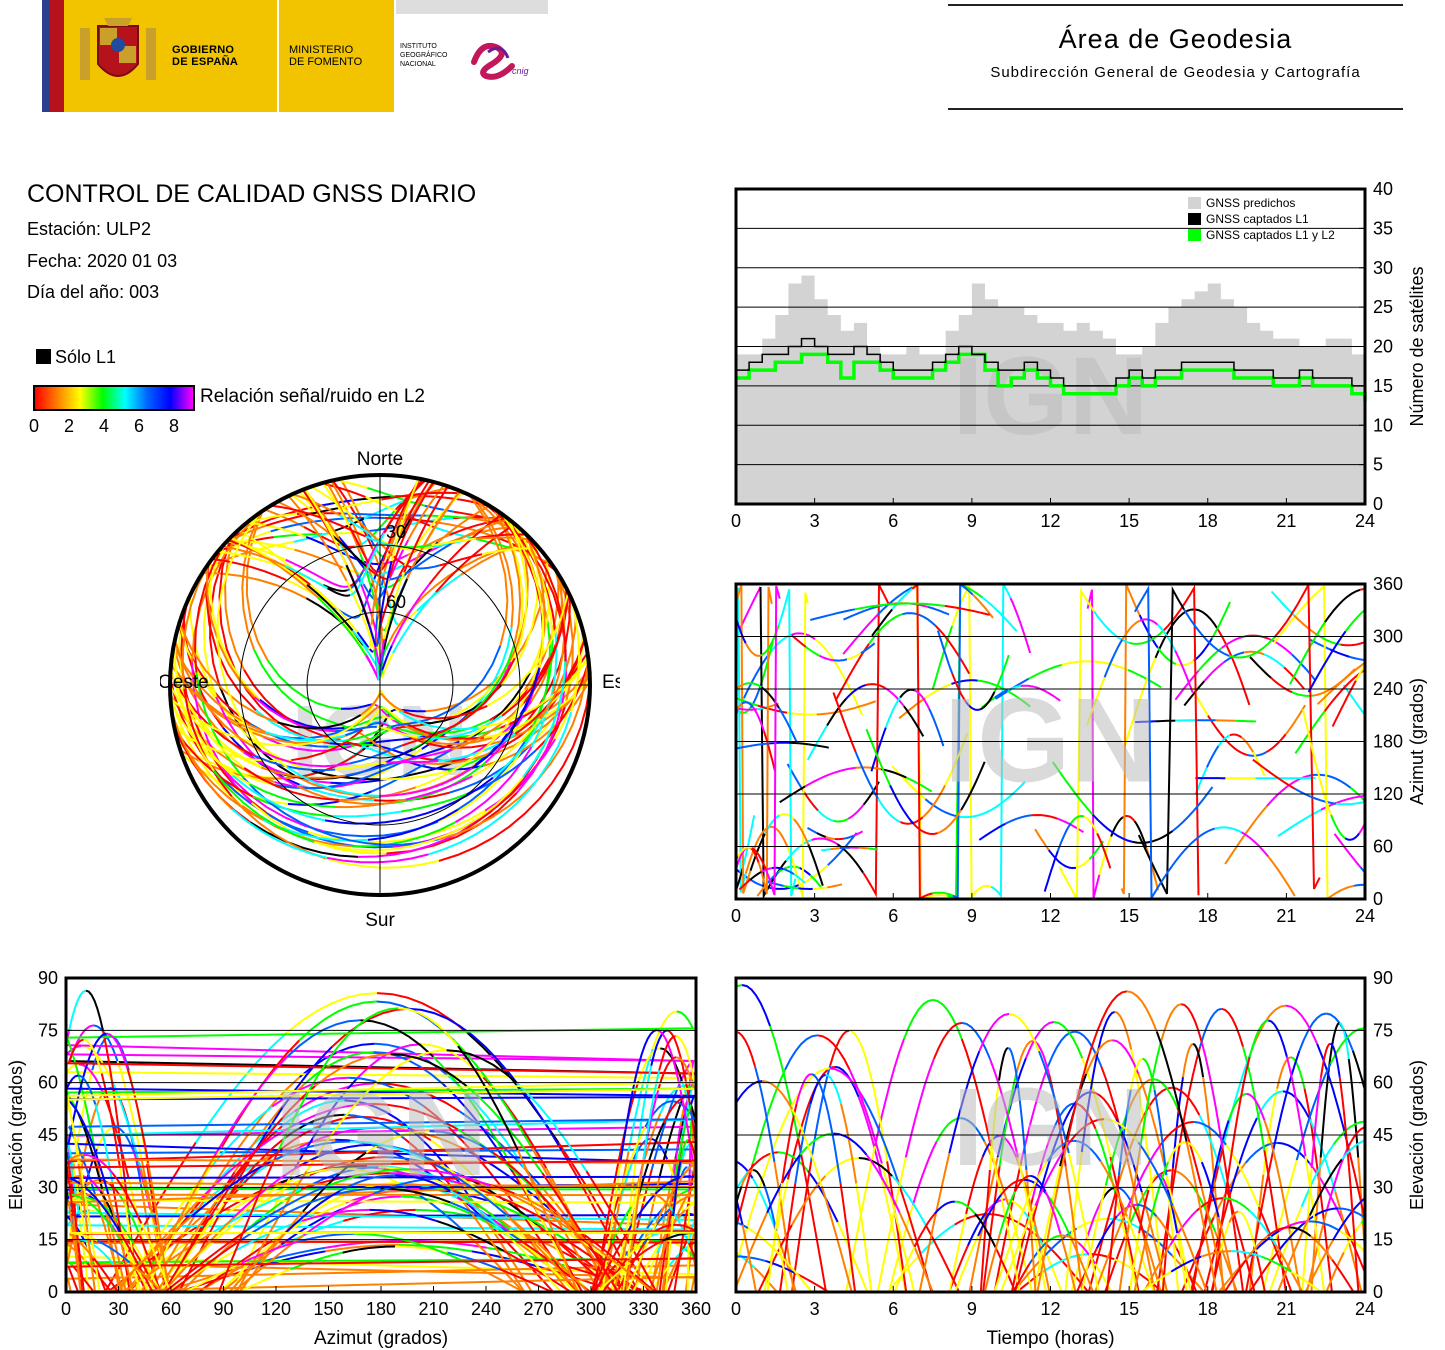 The image size is (1445, 1350). Describe the element at coordinates (1067, 741) in the screenshot. I see `azimuth-tracks` at that location.